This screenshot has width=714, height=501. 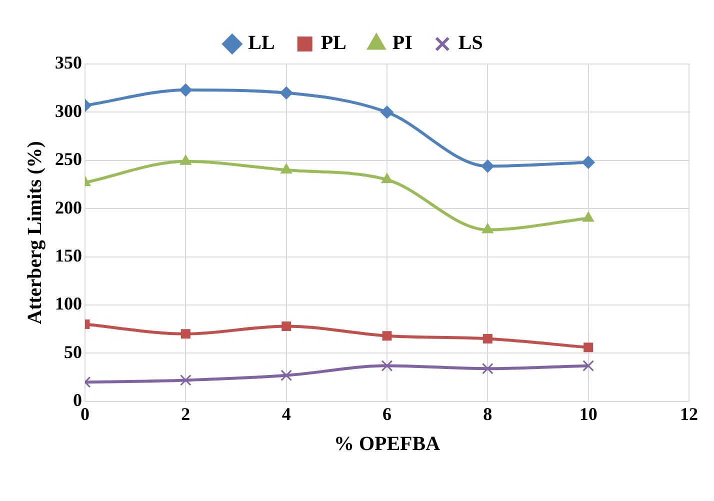 What do you see at coordinates (185, 414) in the screenshot?
I see `x-tick-label: 2` at bounding box center [185, 414].